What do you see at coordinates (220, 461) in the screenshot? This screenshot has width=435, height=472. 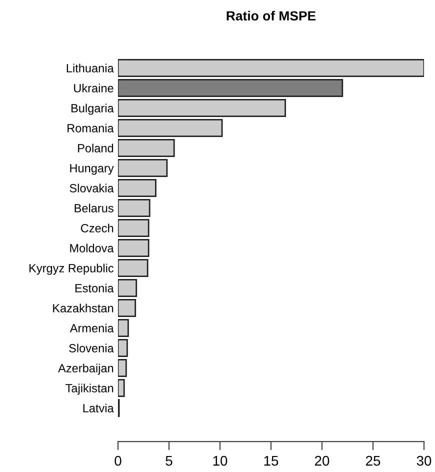 I see `x-tick-label: 10` at bounding box center [220, 461].